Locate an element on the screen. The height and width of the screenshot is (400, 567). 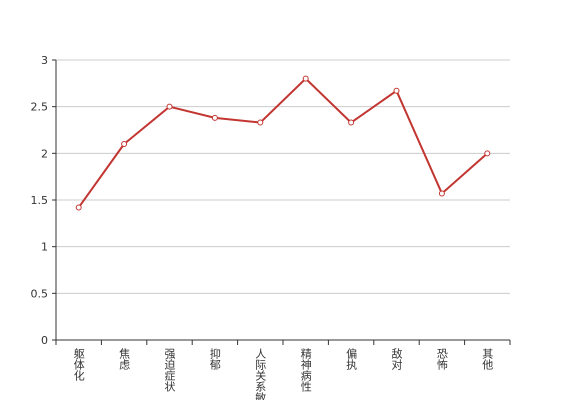
y-tick-label: 2.5 is located at coordinates (40, 107).